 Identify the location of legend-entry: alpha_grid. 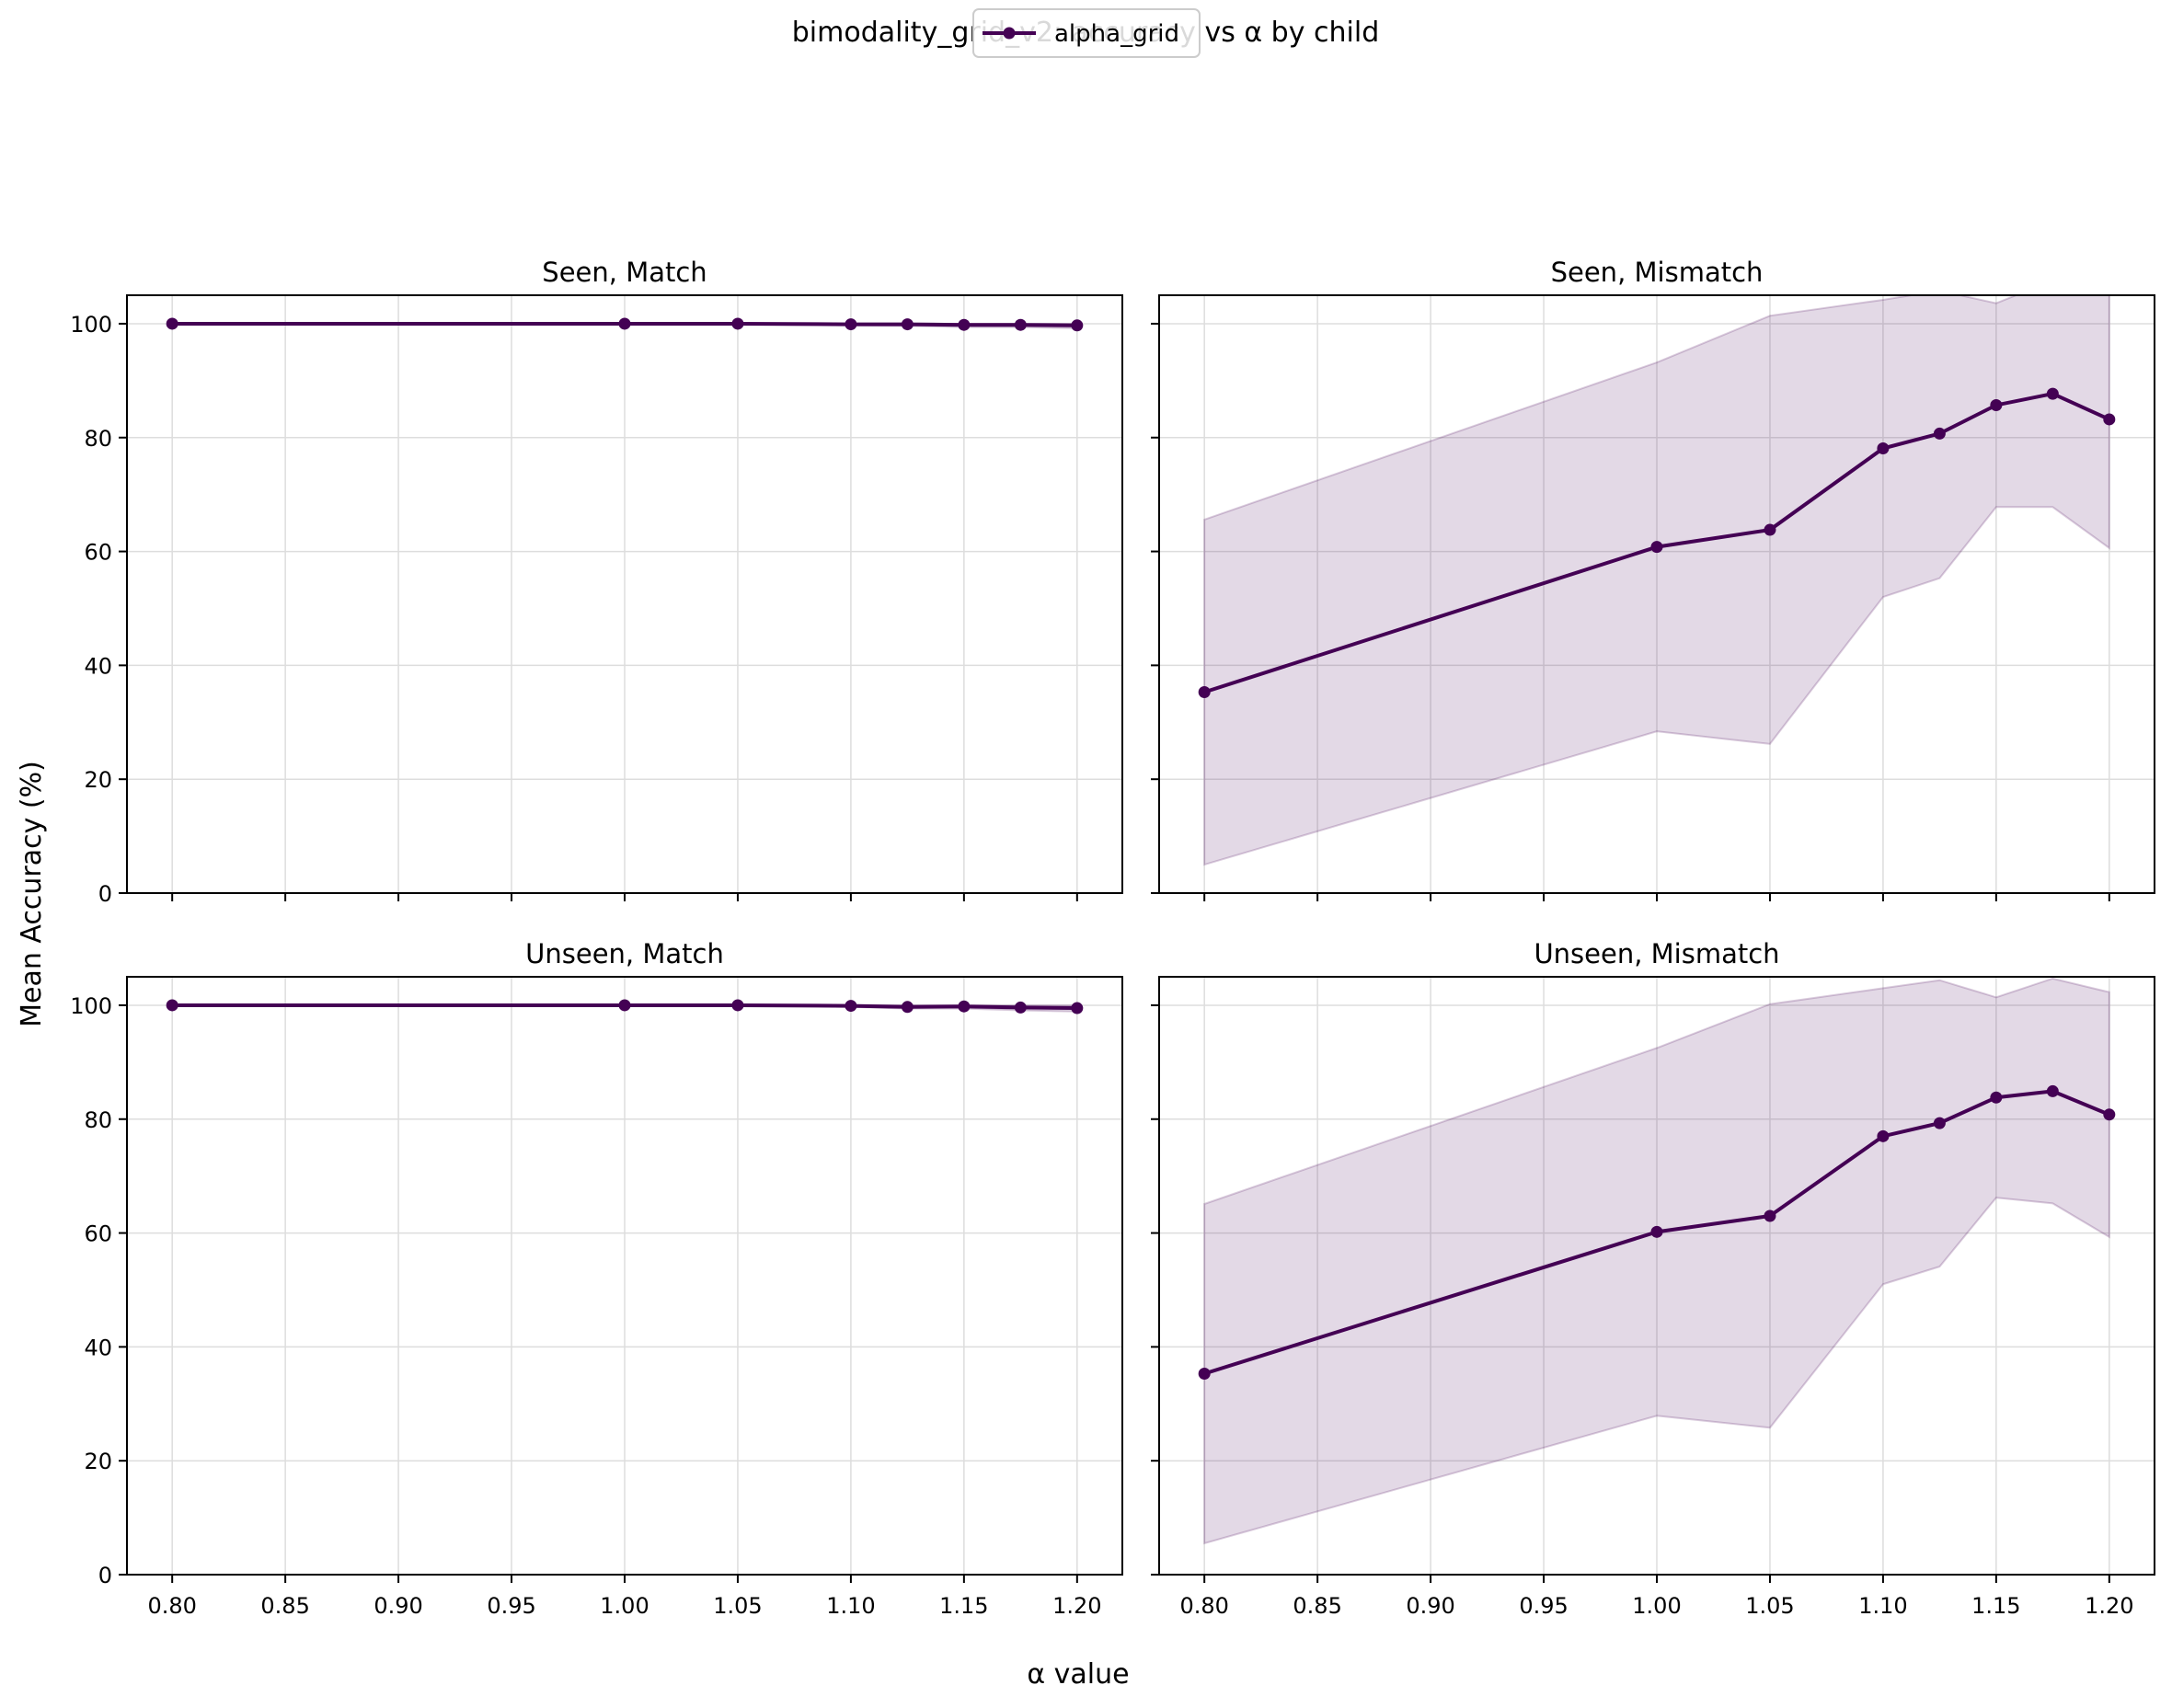
(1116, 34).